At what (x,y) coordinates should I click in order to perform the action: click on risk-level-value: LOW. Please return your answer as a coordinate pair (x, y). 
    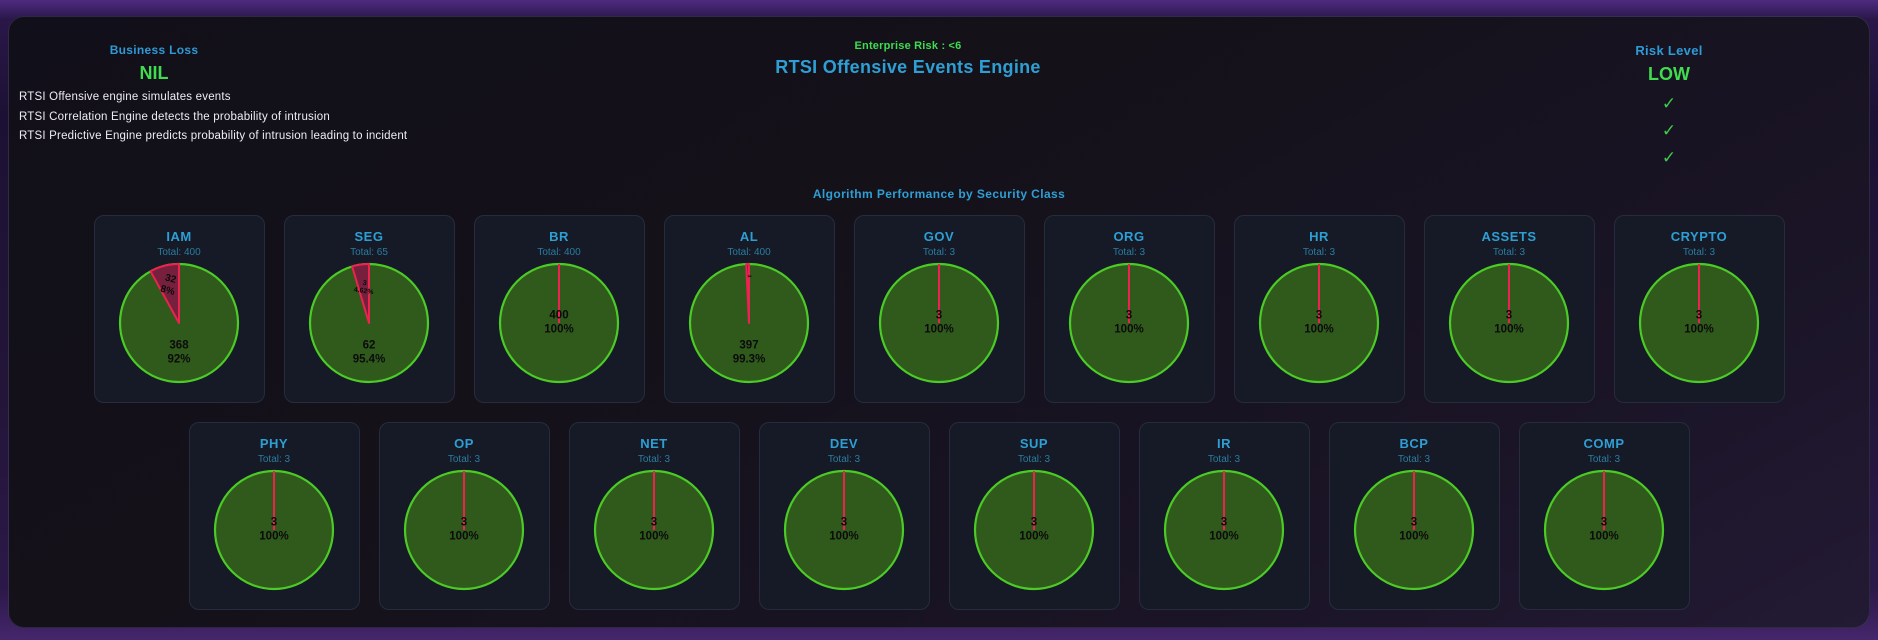
    Looking at the image, I should click on (1668, 74).